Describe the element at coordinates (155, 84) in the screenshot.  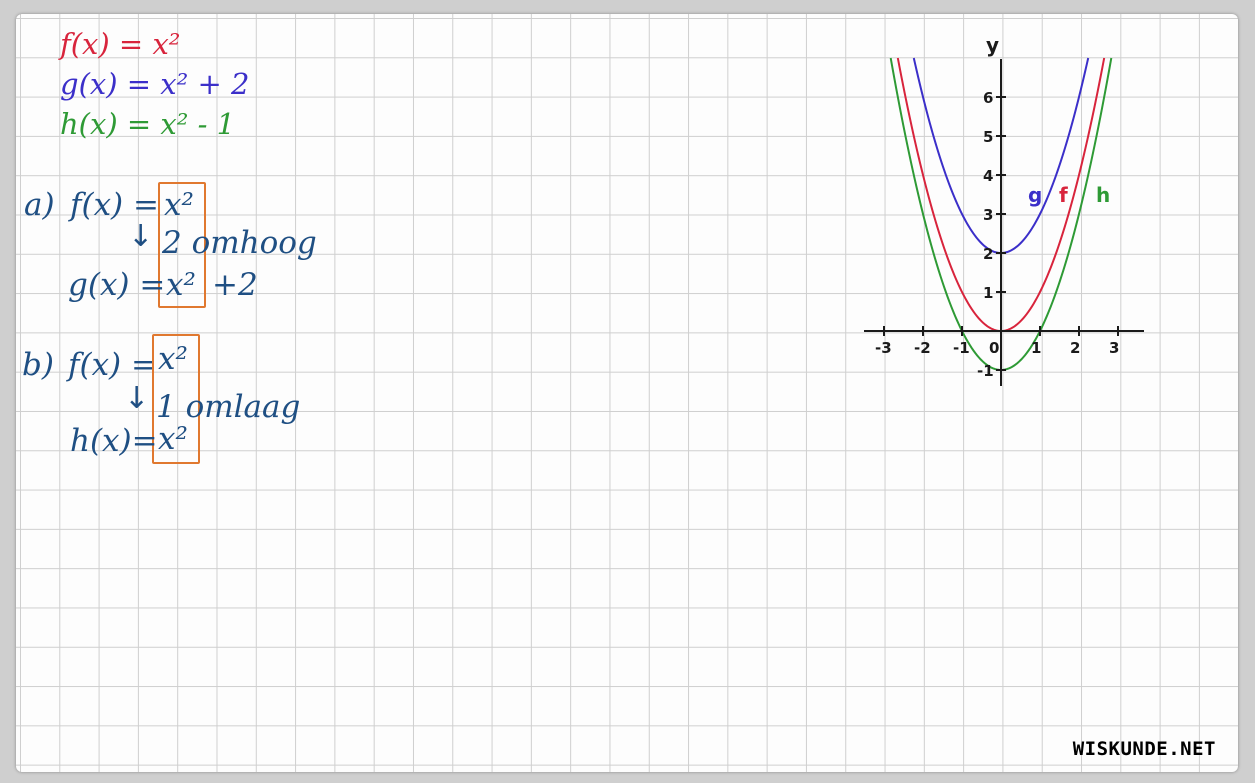
I see `definition-g: g(x) = x² + 2` at that location.